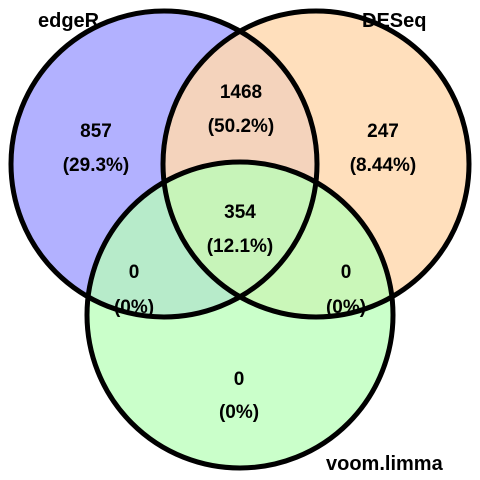 The width and height of the screenshot is (480, 480). What do you see at coordinates (240, 229) in the screenshot?
I see `region-all-three: 354 (12.1%)` at bounding box center [240, 229].